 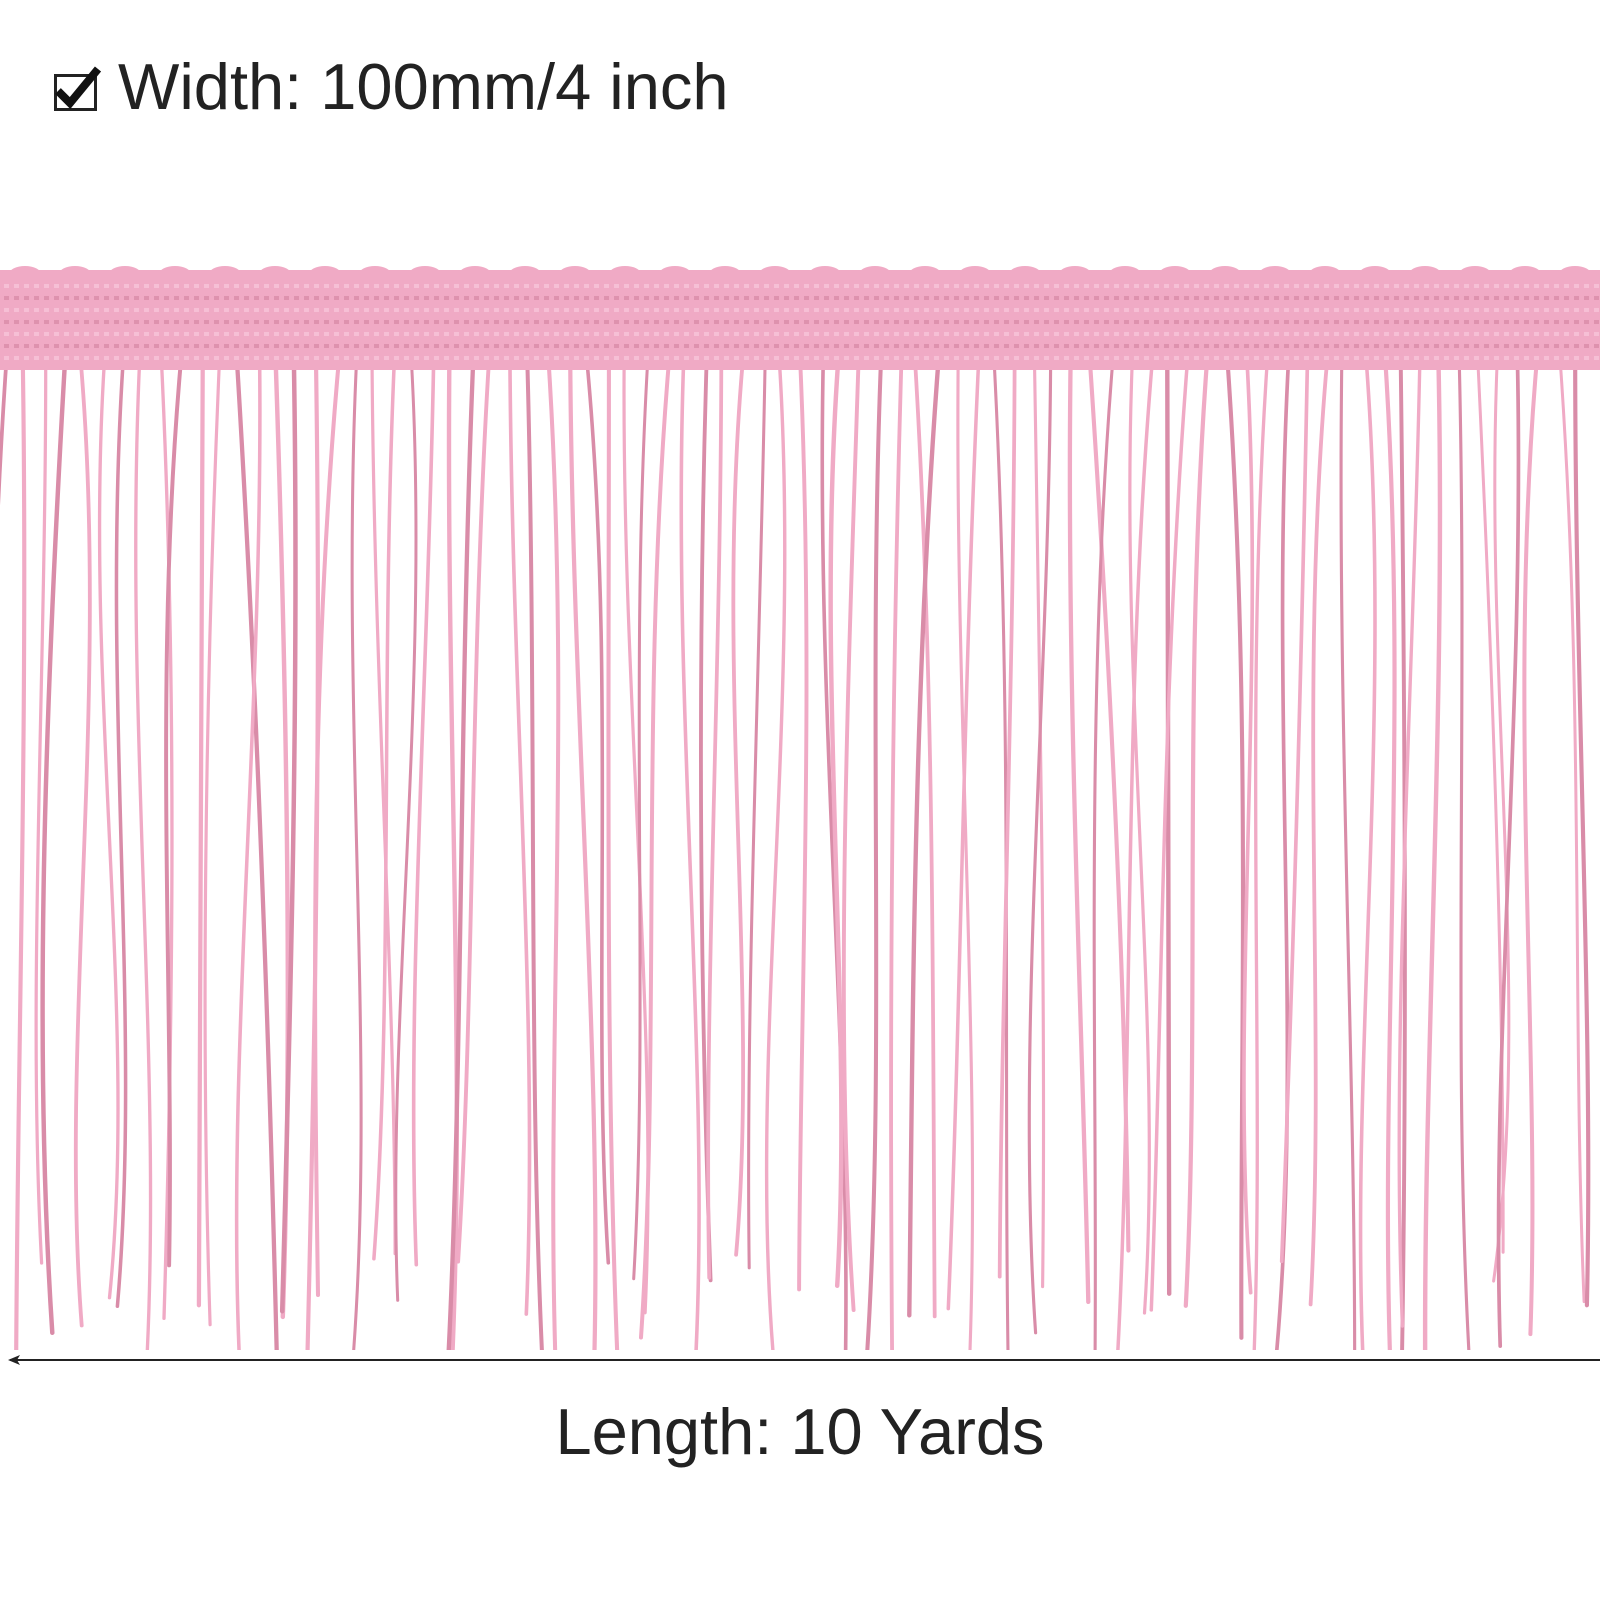 I want to click on band-loop, so click(x=1525, y=274).